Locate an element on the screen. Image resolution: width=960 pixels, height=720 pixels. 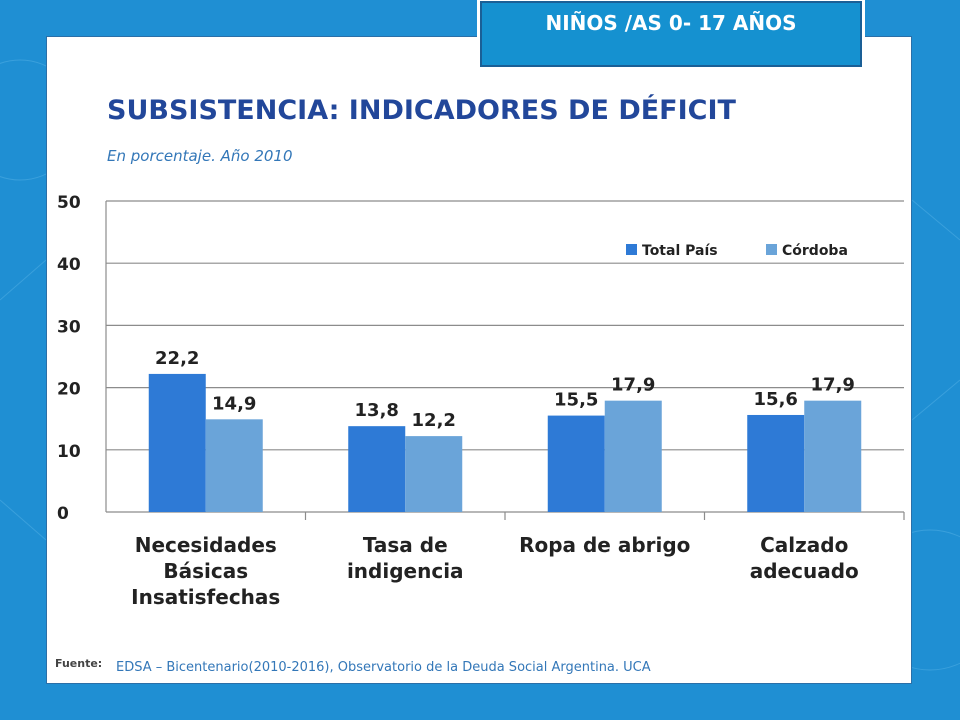
audience-tab: NIÑOS /AS 0- 17 AÑOS is located at coordinates (671, 35).